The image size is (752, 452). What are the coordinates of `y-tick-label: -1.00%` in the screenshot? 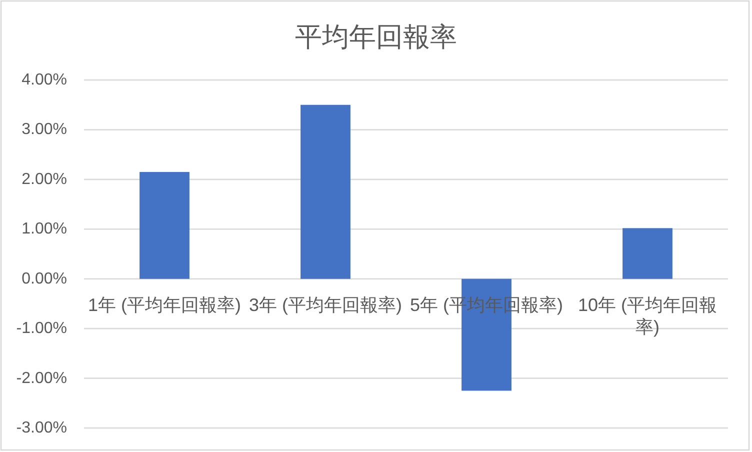 It's located at (41, 329).